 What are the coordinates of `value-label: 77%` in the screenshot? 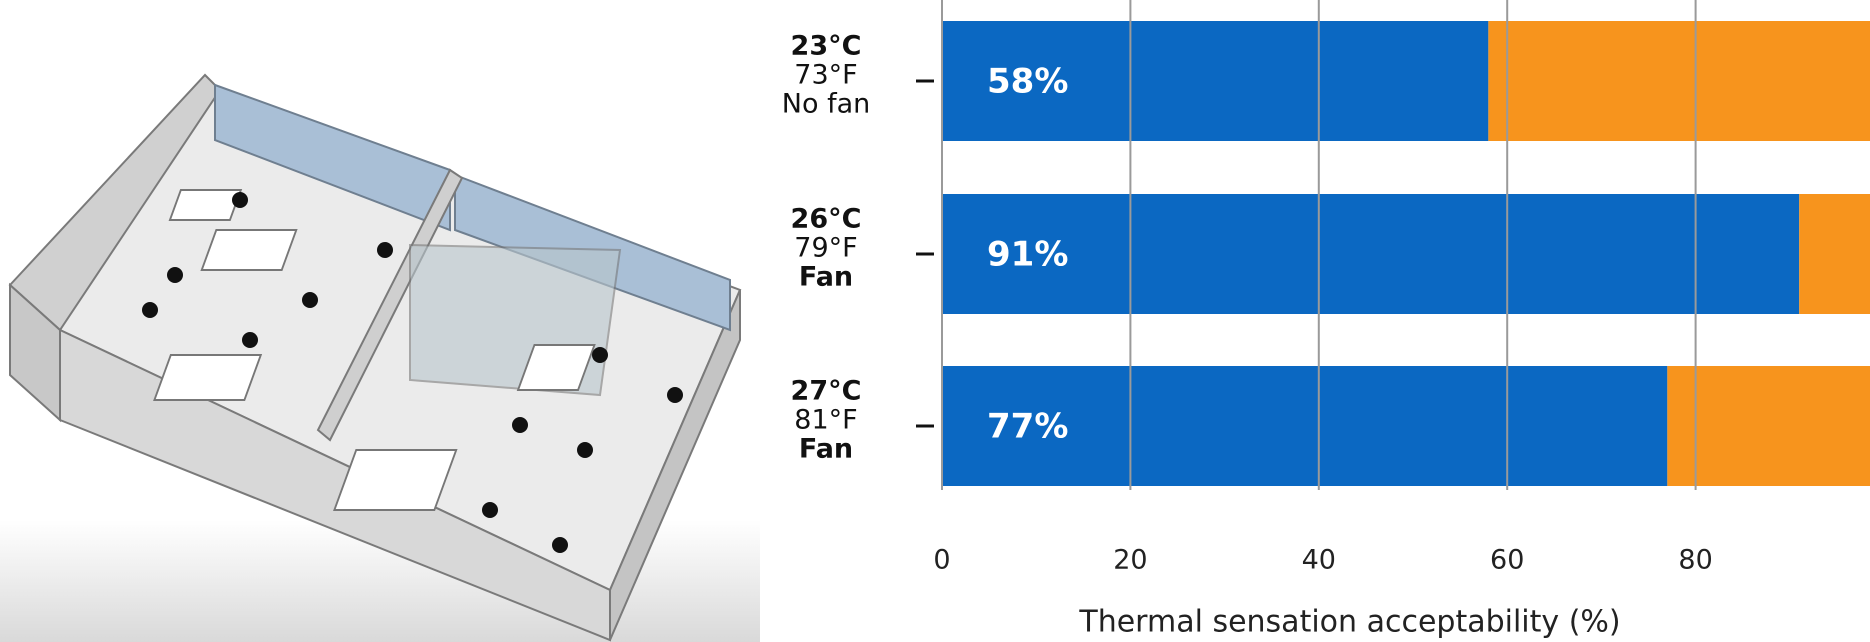 It's located at (1027, 427).